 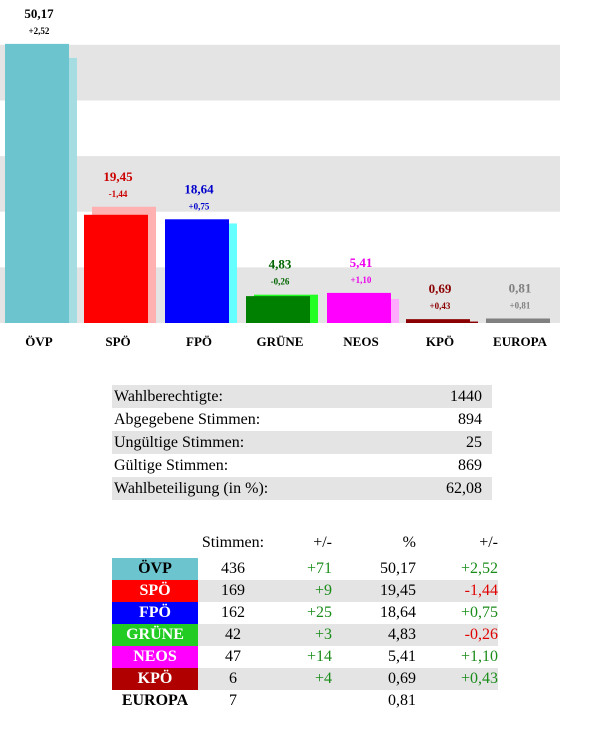 I want to click on party-votes-diff: +14, so click(x=319, y=656).